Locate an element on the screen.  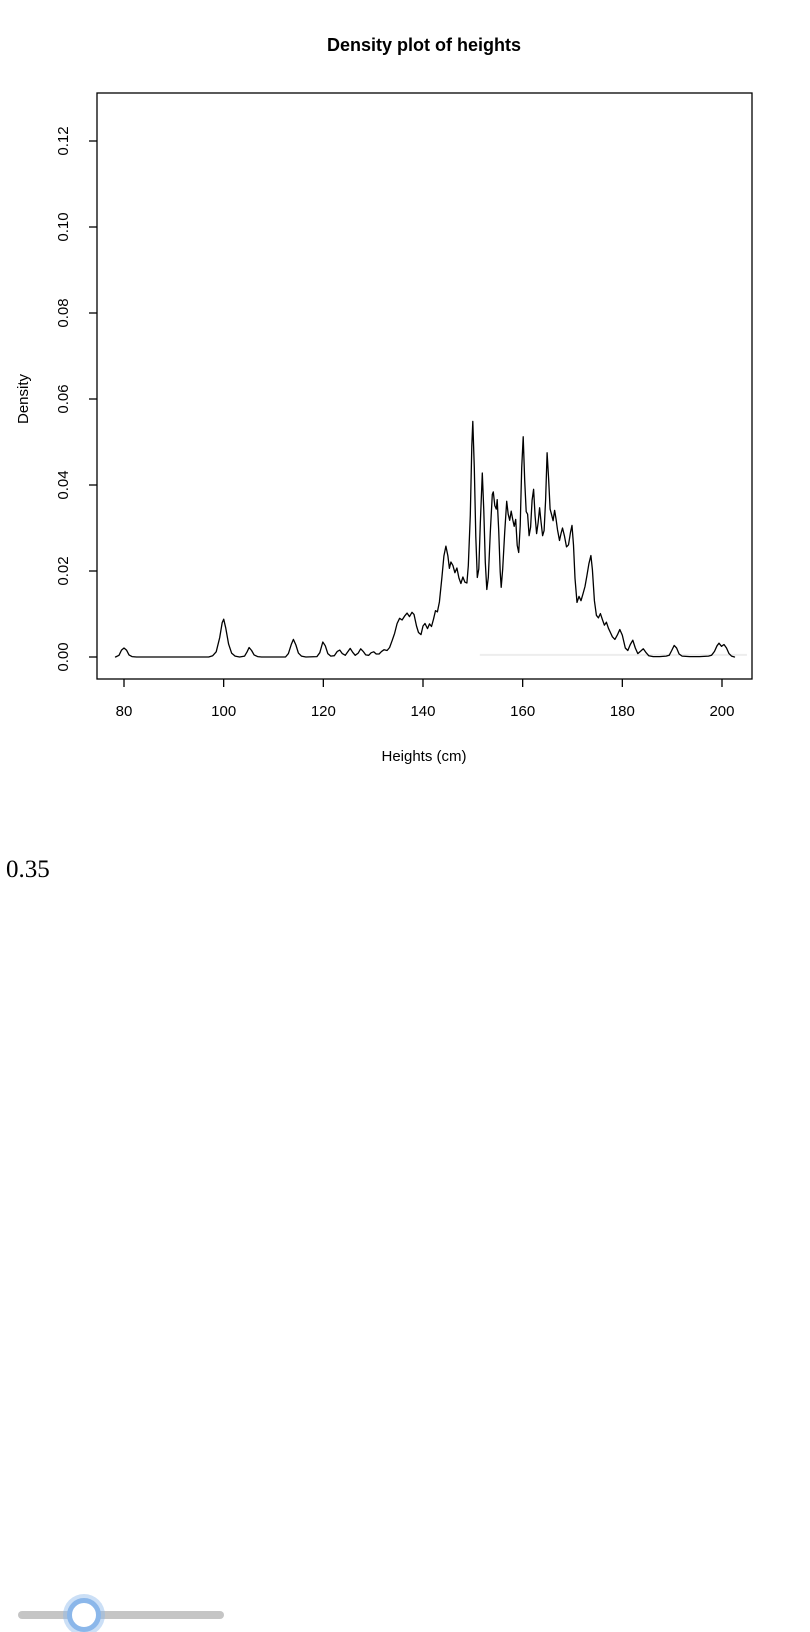
x-tick-label: 120 is located at coordinates (323, 711).